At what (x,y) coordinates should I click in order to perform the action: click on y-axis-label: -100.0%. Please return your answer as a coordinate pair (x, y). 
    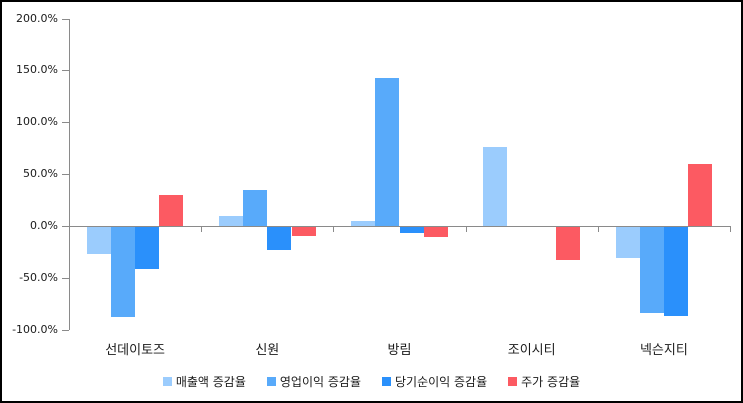
    Looking at the image, I should click on (35, 329).